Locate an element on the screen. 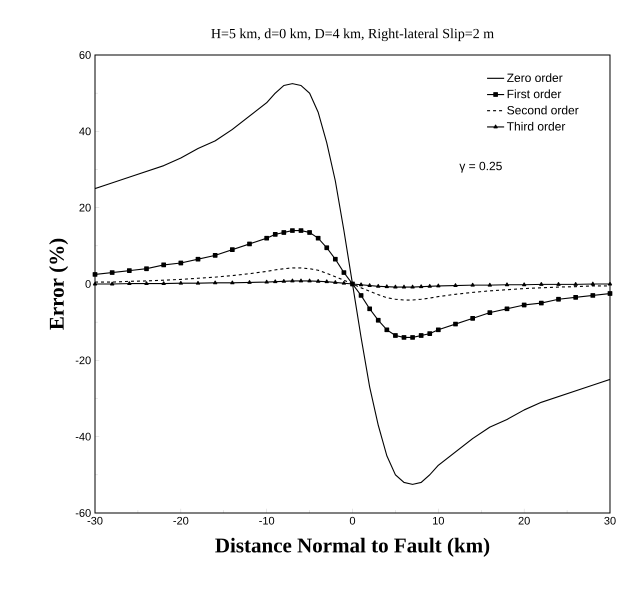 Image resolution: width=625 pixels, height=589 pixels. legend-label: Second order is located at coordinates (543, 110).